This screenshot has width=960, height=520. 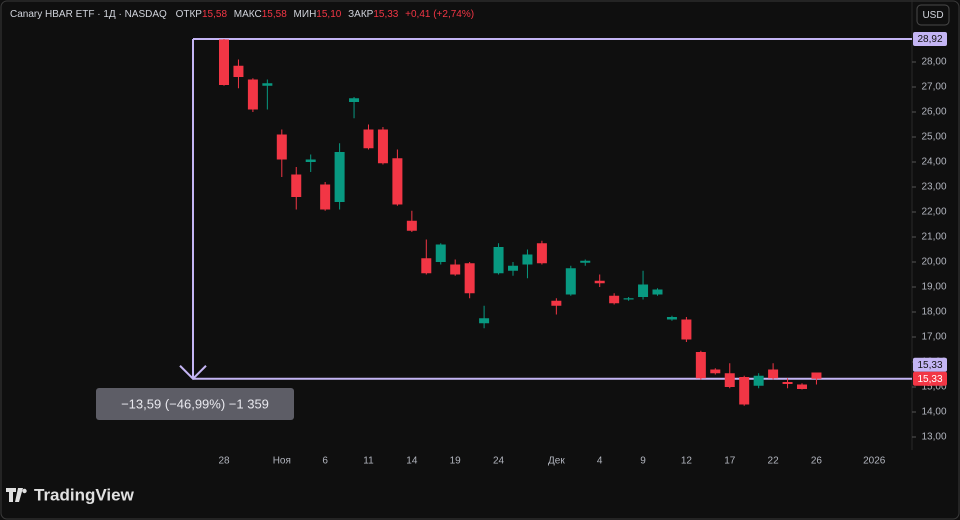 What do you see at coordinates (499, 461) in the screenshot?
I see `x-tick-label: 24` at bounding box center [499, 461].